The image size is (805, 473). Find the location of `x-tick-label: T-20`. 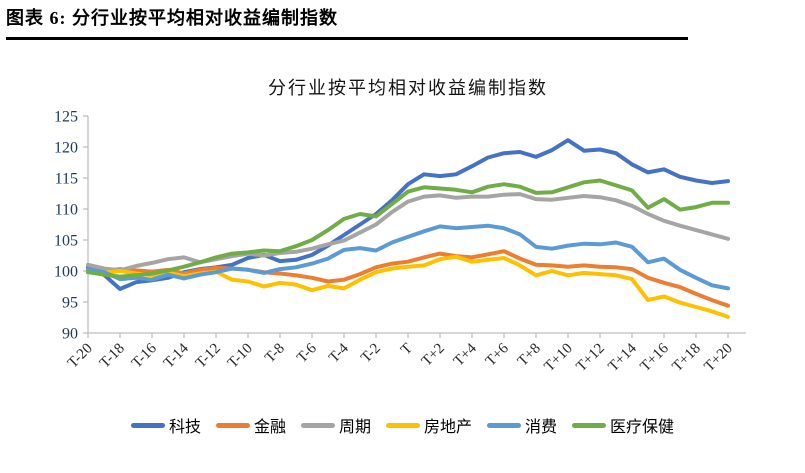

x-tick-label: T-20 is located at coordinates (80, 356).